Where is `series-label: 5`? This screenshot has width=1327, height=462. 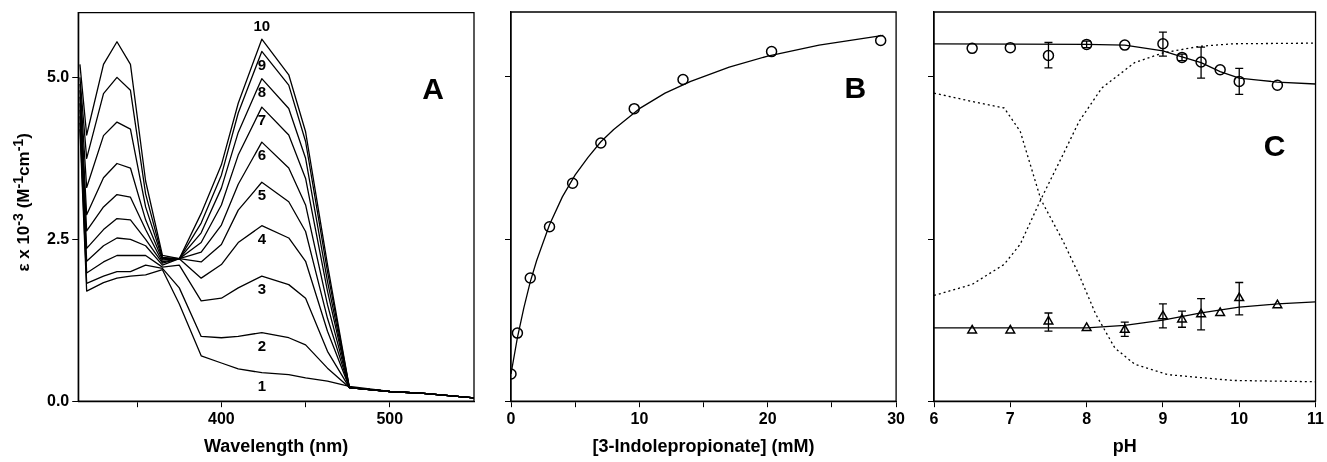 series-label: 5 is located at coordinates (261, 195).